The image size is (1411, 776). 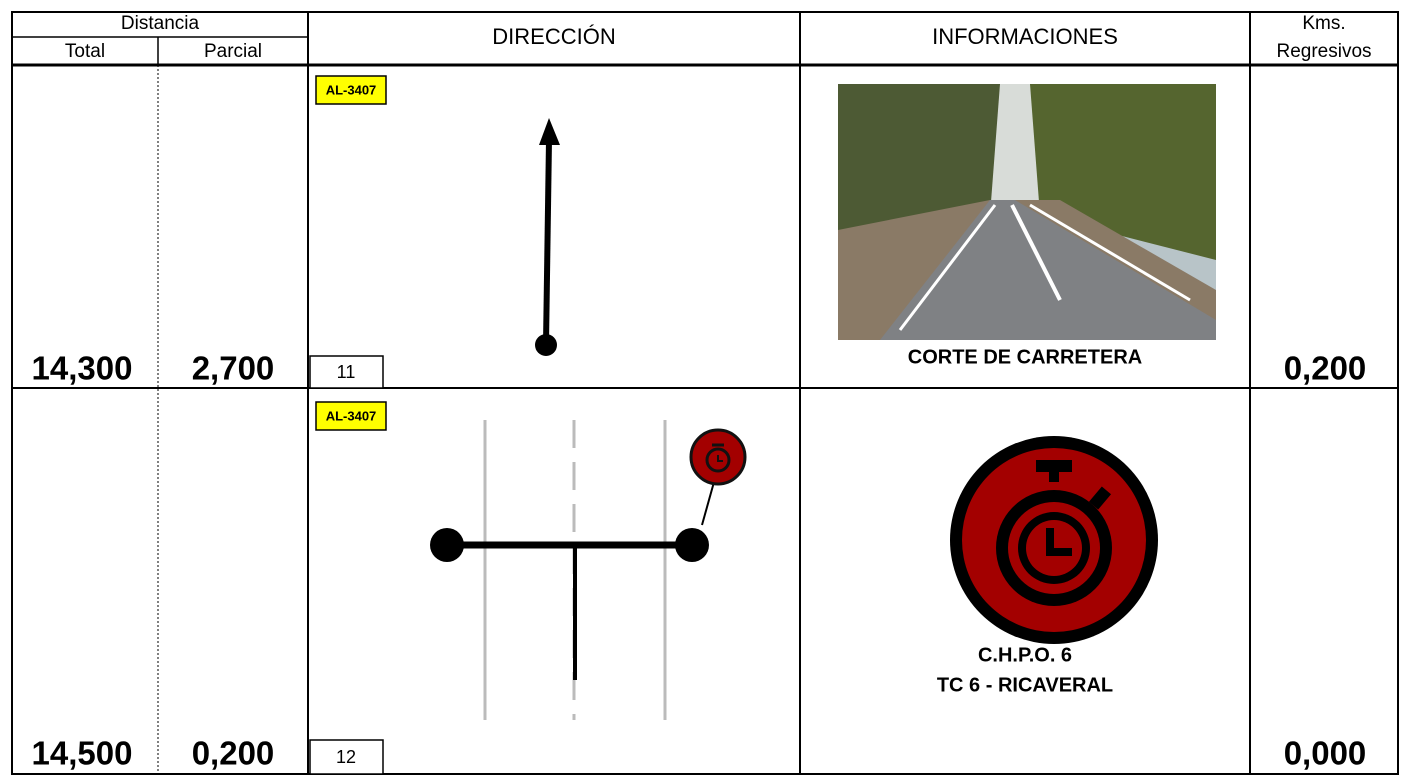 What do you see at coordinates (1323, 51) in the screenshot?
I see `header-kms: Regresivos` at bounding box center [1323, 51].